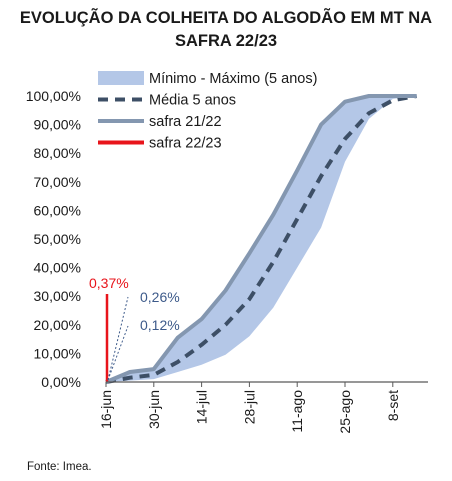  What do you see at coordinates (154, 409) in the screenshot?
I see `x-tick-label: 30-jun` at bounding box center [154, 409].